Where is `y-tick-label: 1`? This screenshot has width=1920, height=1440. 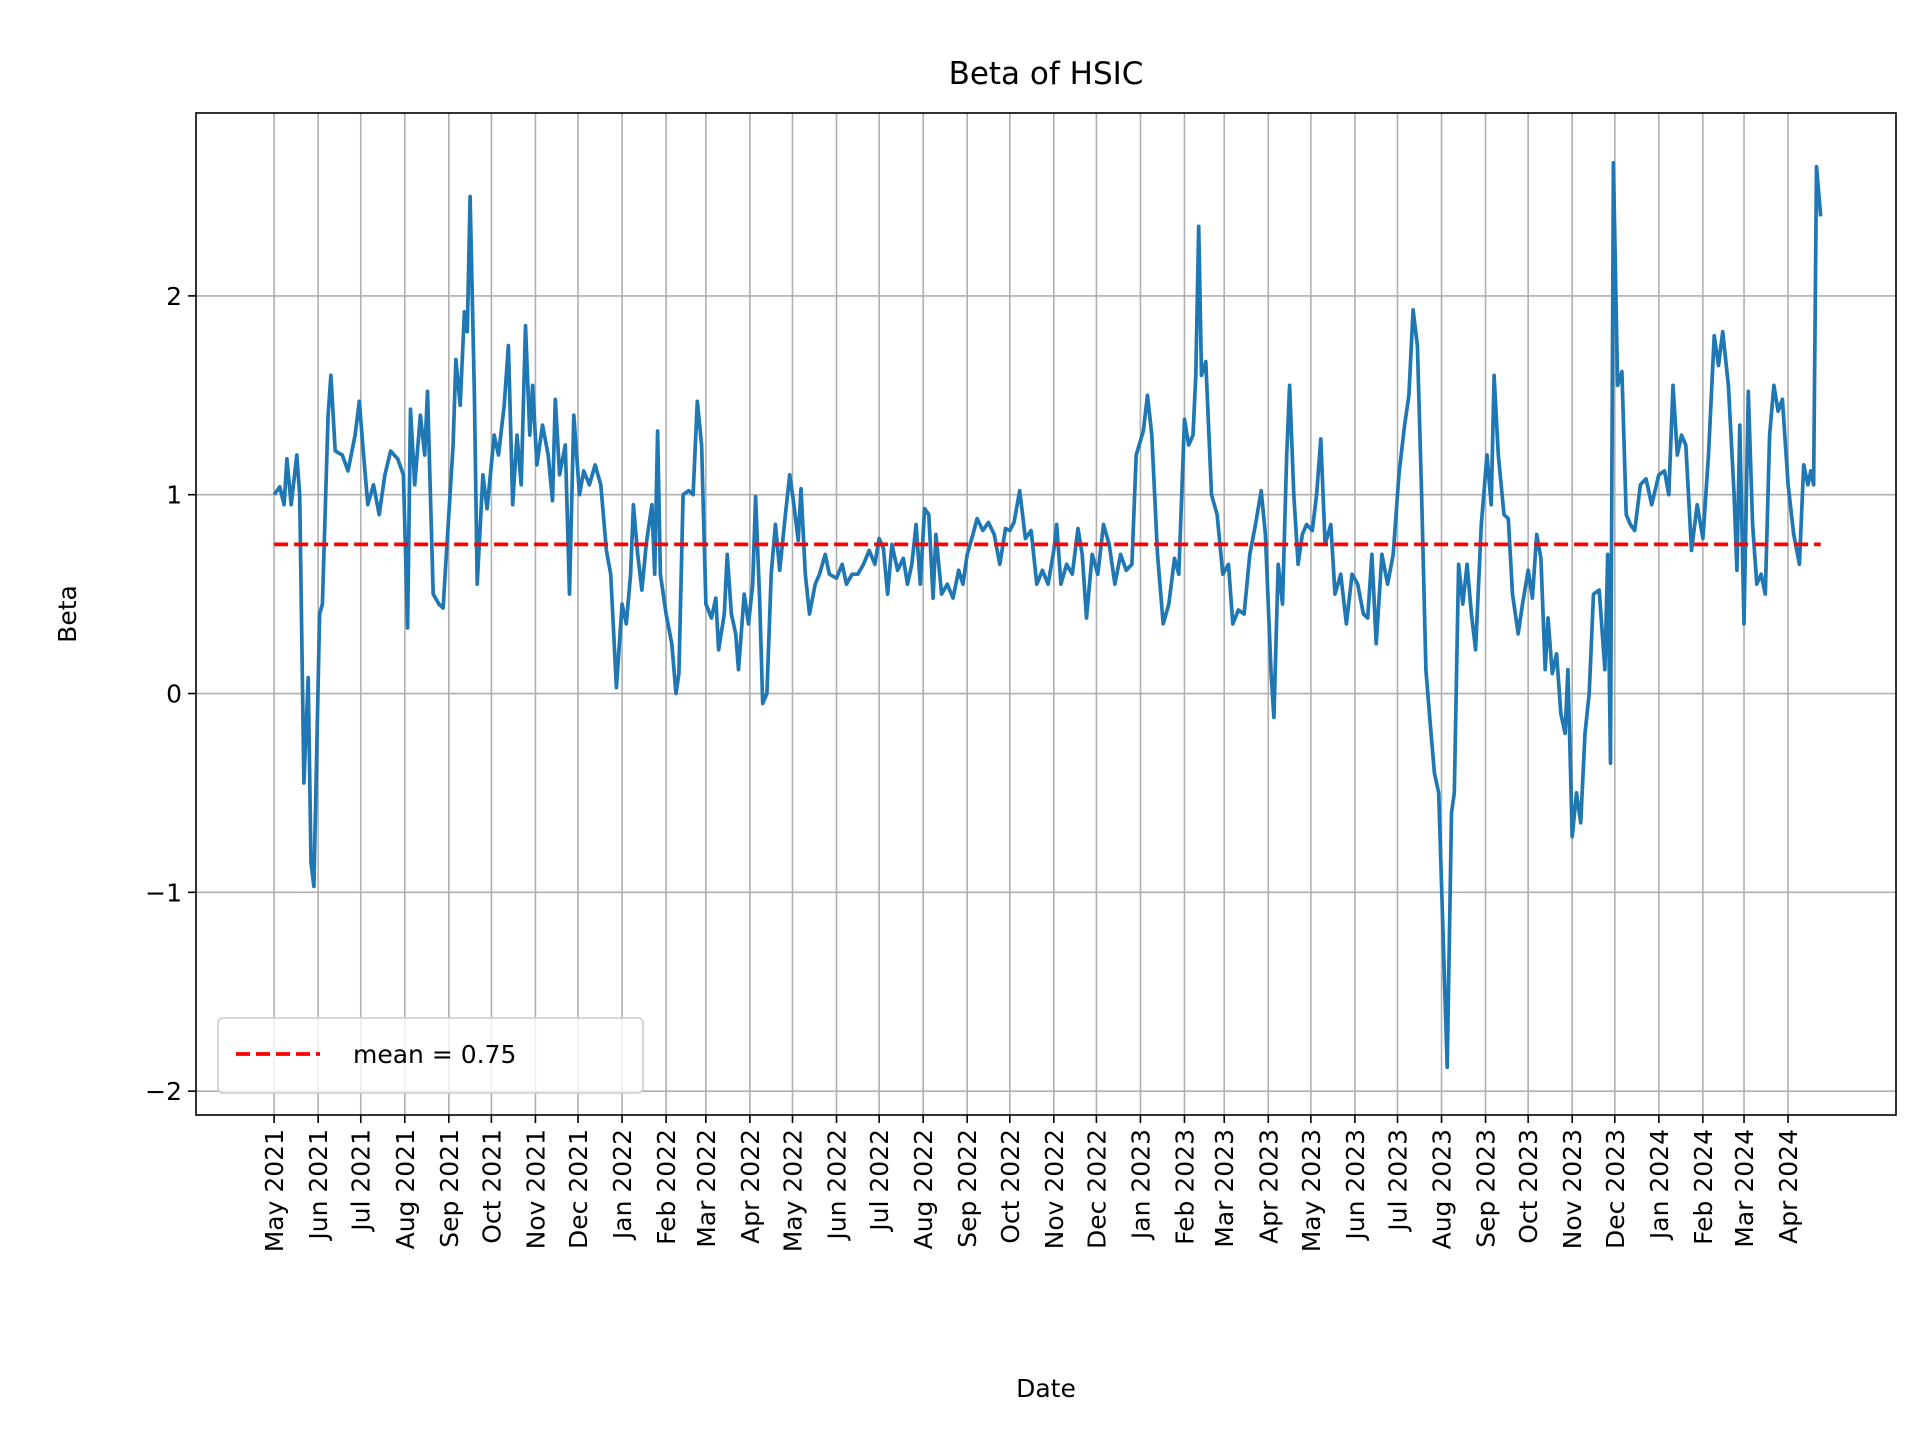
y-tick-label: 1 is located at coordinates (174, 495).